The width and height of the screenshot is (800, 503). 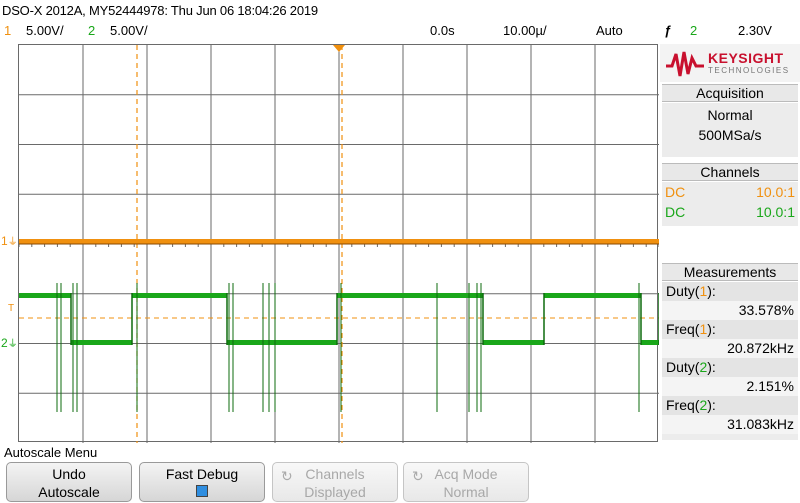 I want to click on ch2-ground-marker: 2⏚, so click(x=9, y=343).